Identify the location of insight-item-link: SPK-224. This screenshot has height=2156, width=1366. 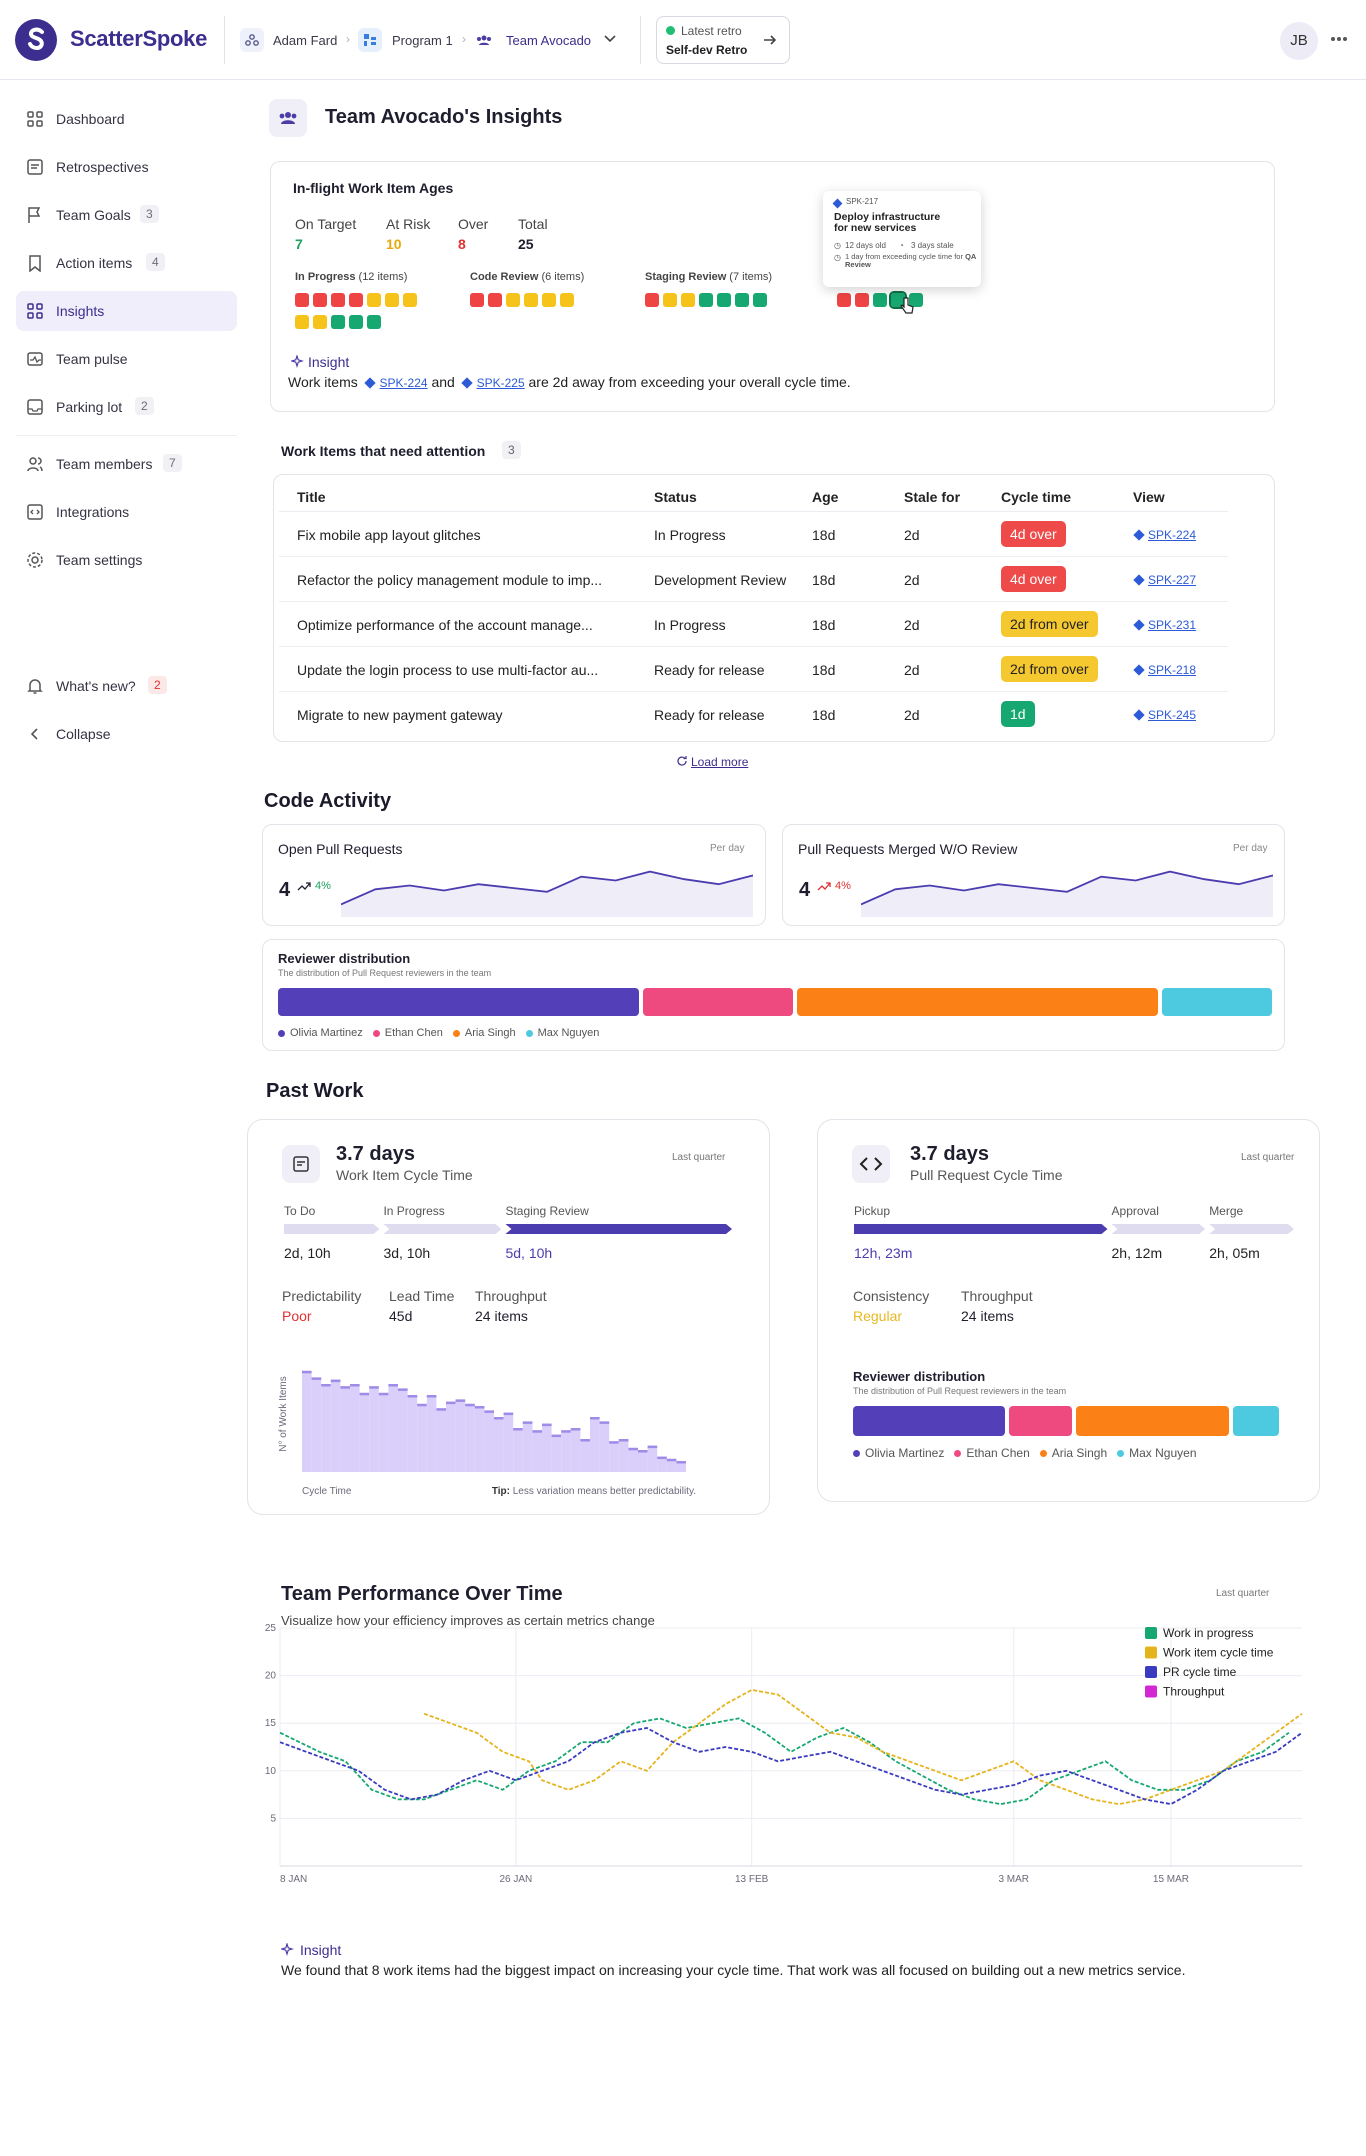
(403, 383).